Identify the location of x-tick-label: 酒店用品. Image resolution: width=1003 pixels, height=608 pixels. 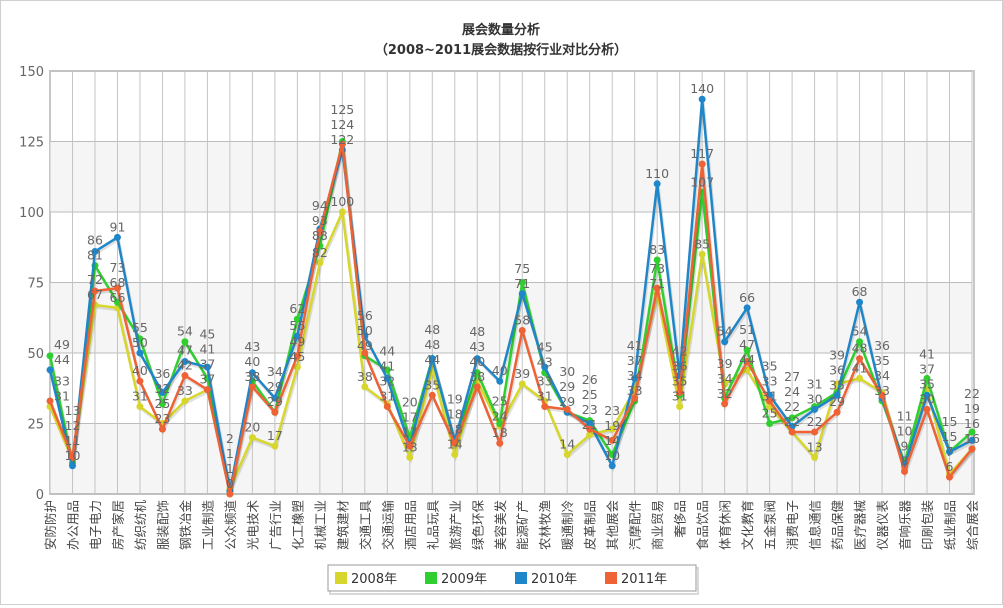
(410, 525).